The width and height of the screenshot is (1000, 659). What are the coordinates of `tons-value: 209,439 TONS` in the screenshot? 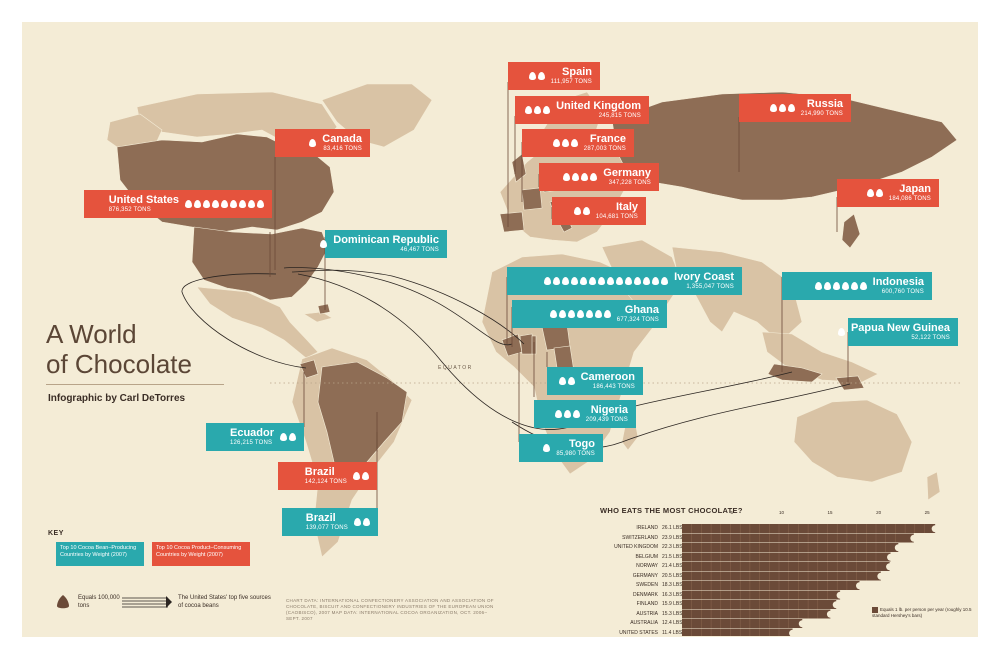 It's located at (606, 420).